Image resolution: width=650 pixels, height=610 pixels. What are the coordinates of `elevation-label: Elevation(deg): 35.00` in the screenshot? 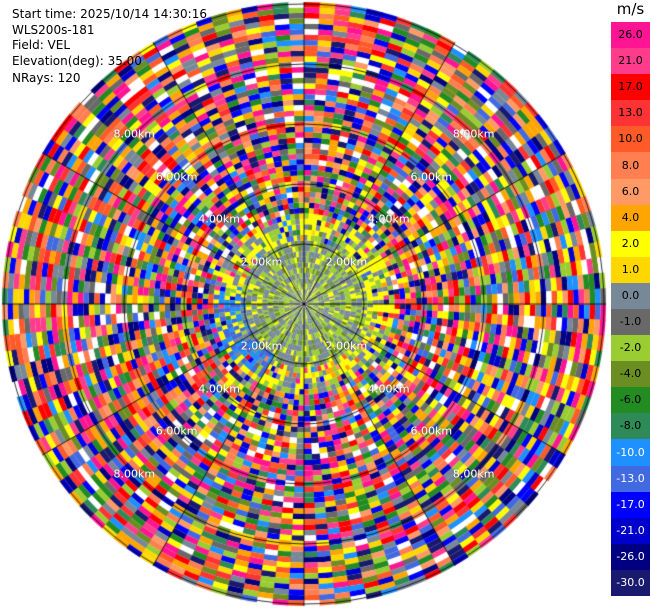 It's located at (77, 61).